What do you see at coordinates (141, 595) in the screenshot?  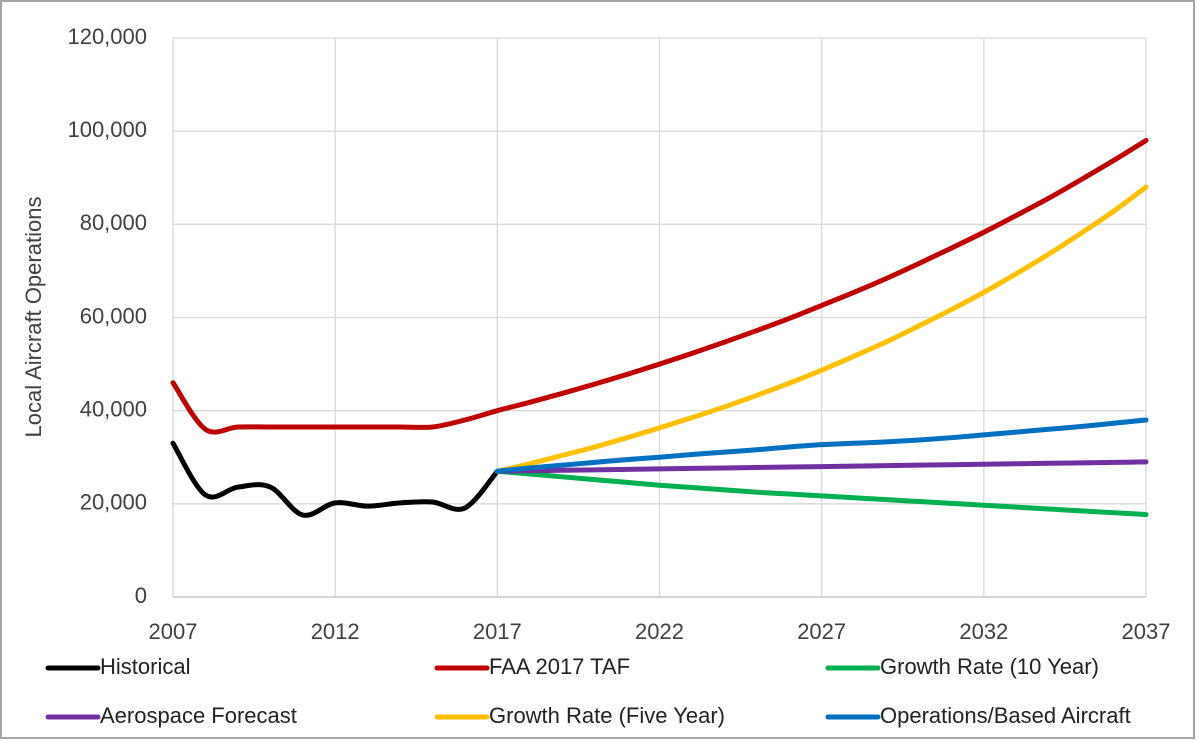 I see `y-tick-label: 0` at bounding box center [141, 595].